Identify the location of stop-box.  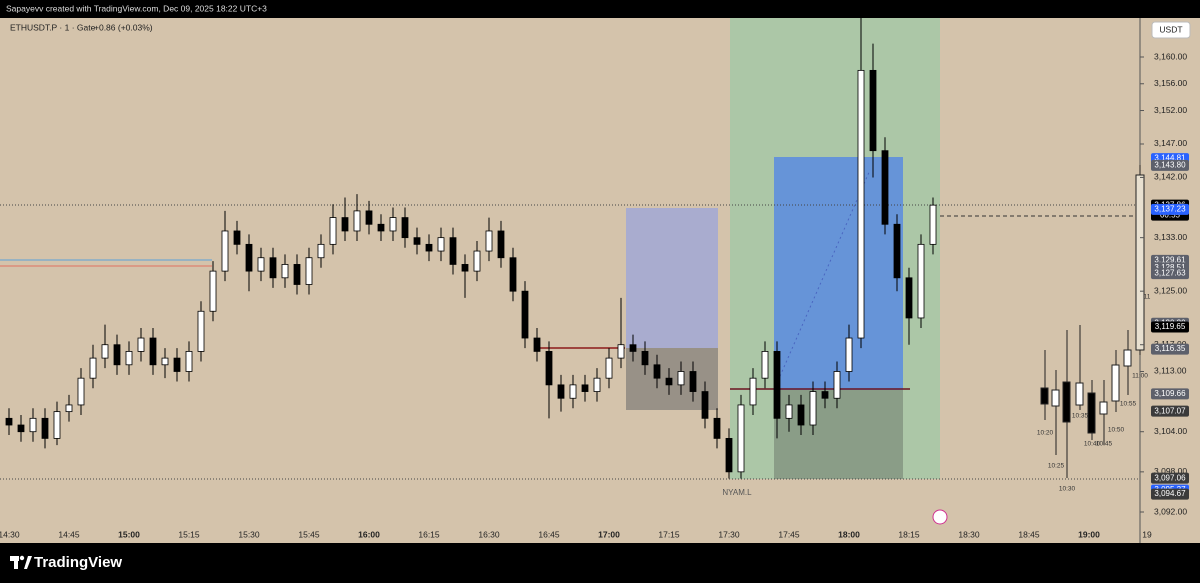
(838, 434).